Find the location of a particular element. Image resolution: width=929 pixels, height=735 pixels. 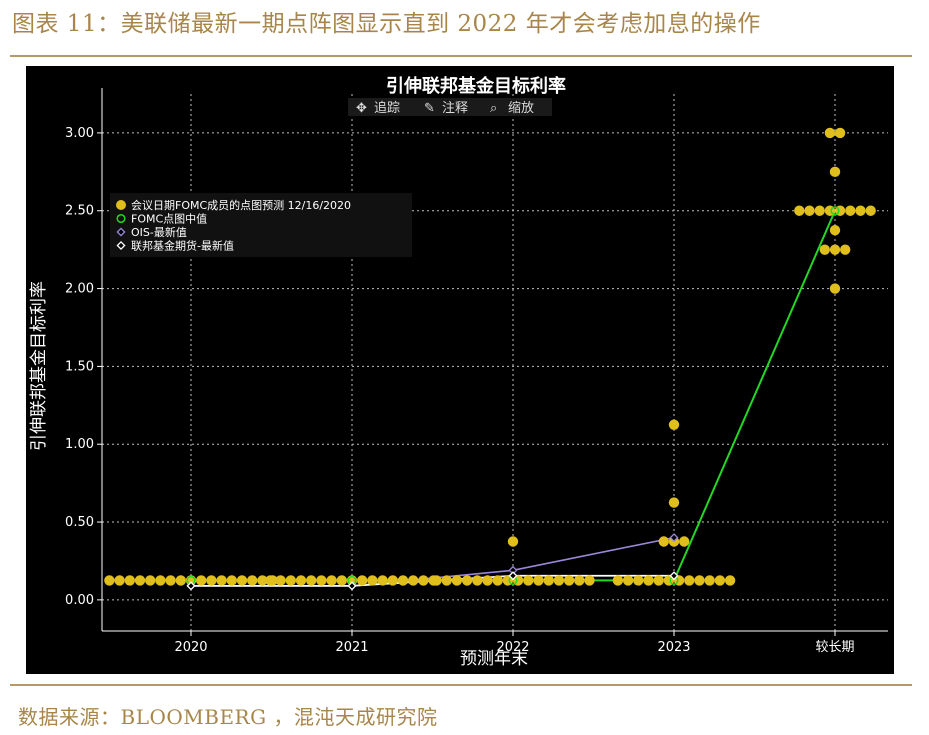

track-button: ✥ 追踪 is located at coordinates (378, 108).